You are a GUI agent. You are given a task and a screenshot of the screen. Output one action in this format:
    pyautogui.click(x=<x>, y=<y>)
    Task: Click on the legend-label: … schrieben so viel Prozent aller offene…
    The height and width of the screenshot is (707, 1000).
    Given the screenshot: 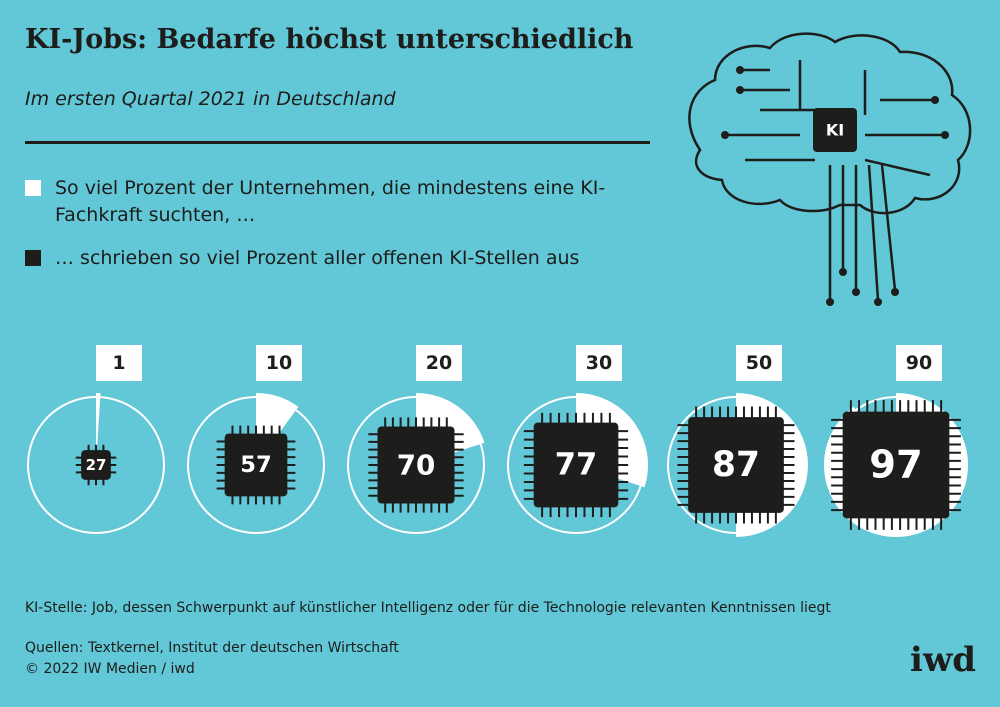 What is the action you would take?
    pyautogui.click(x=317, y=258)
    